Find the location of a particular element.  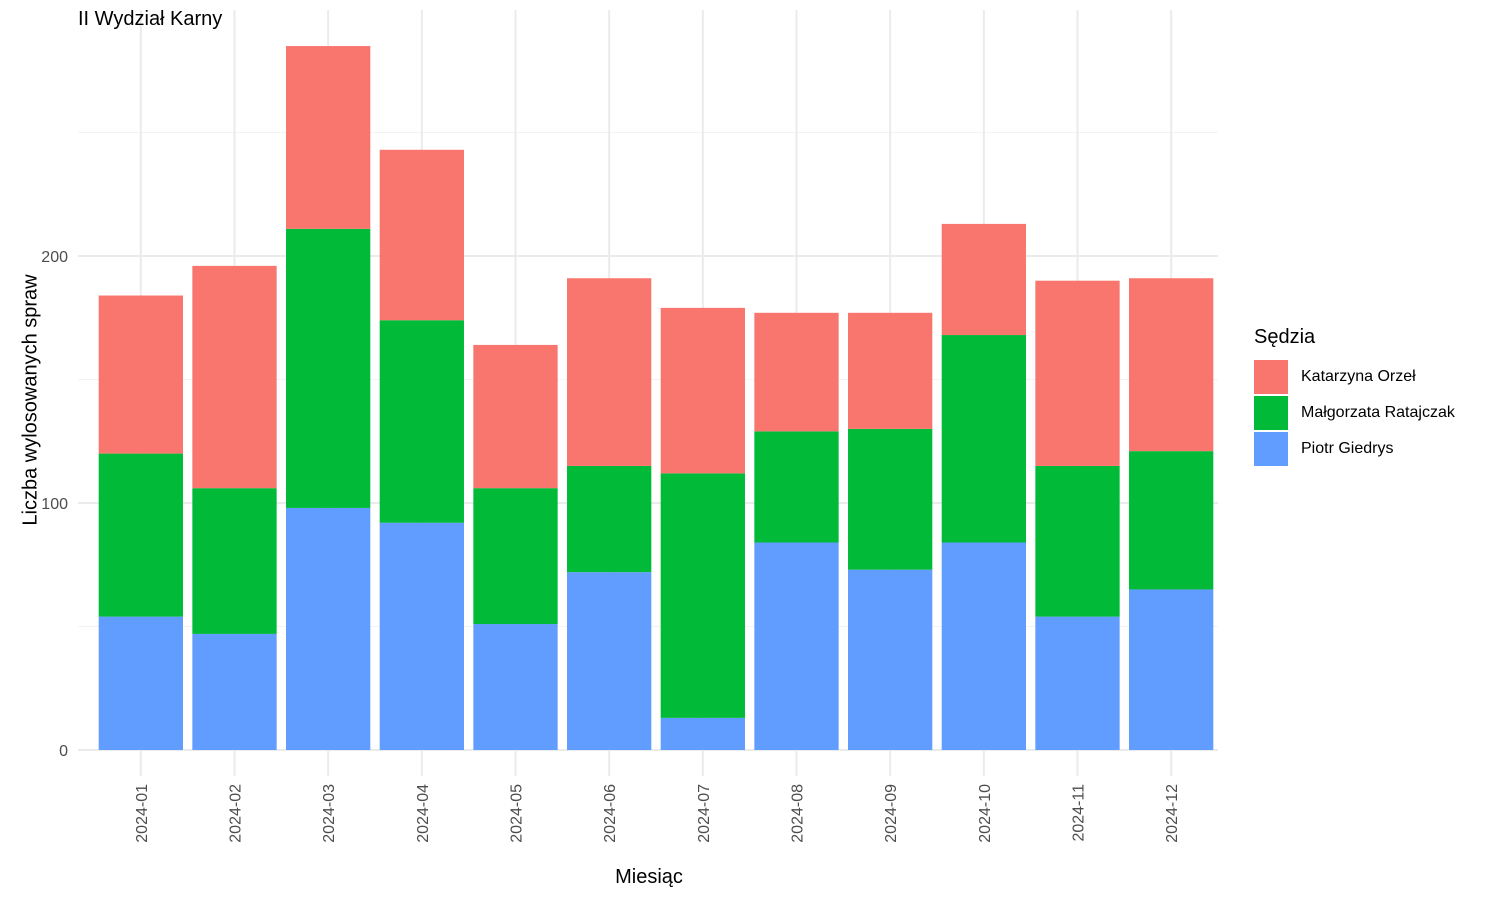

legend-item: Małgorzata Ratajczak is located at coordinates (1354, 413).